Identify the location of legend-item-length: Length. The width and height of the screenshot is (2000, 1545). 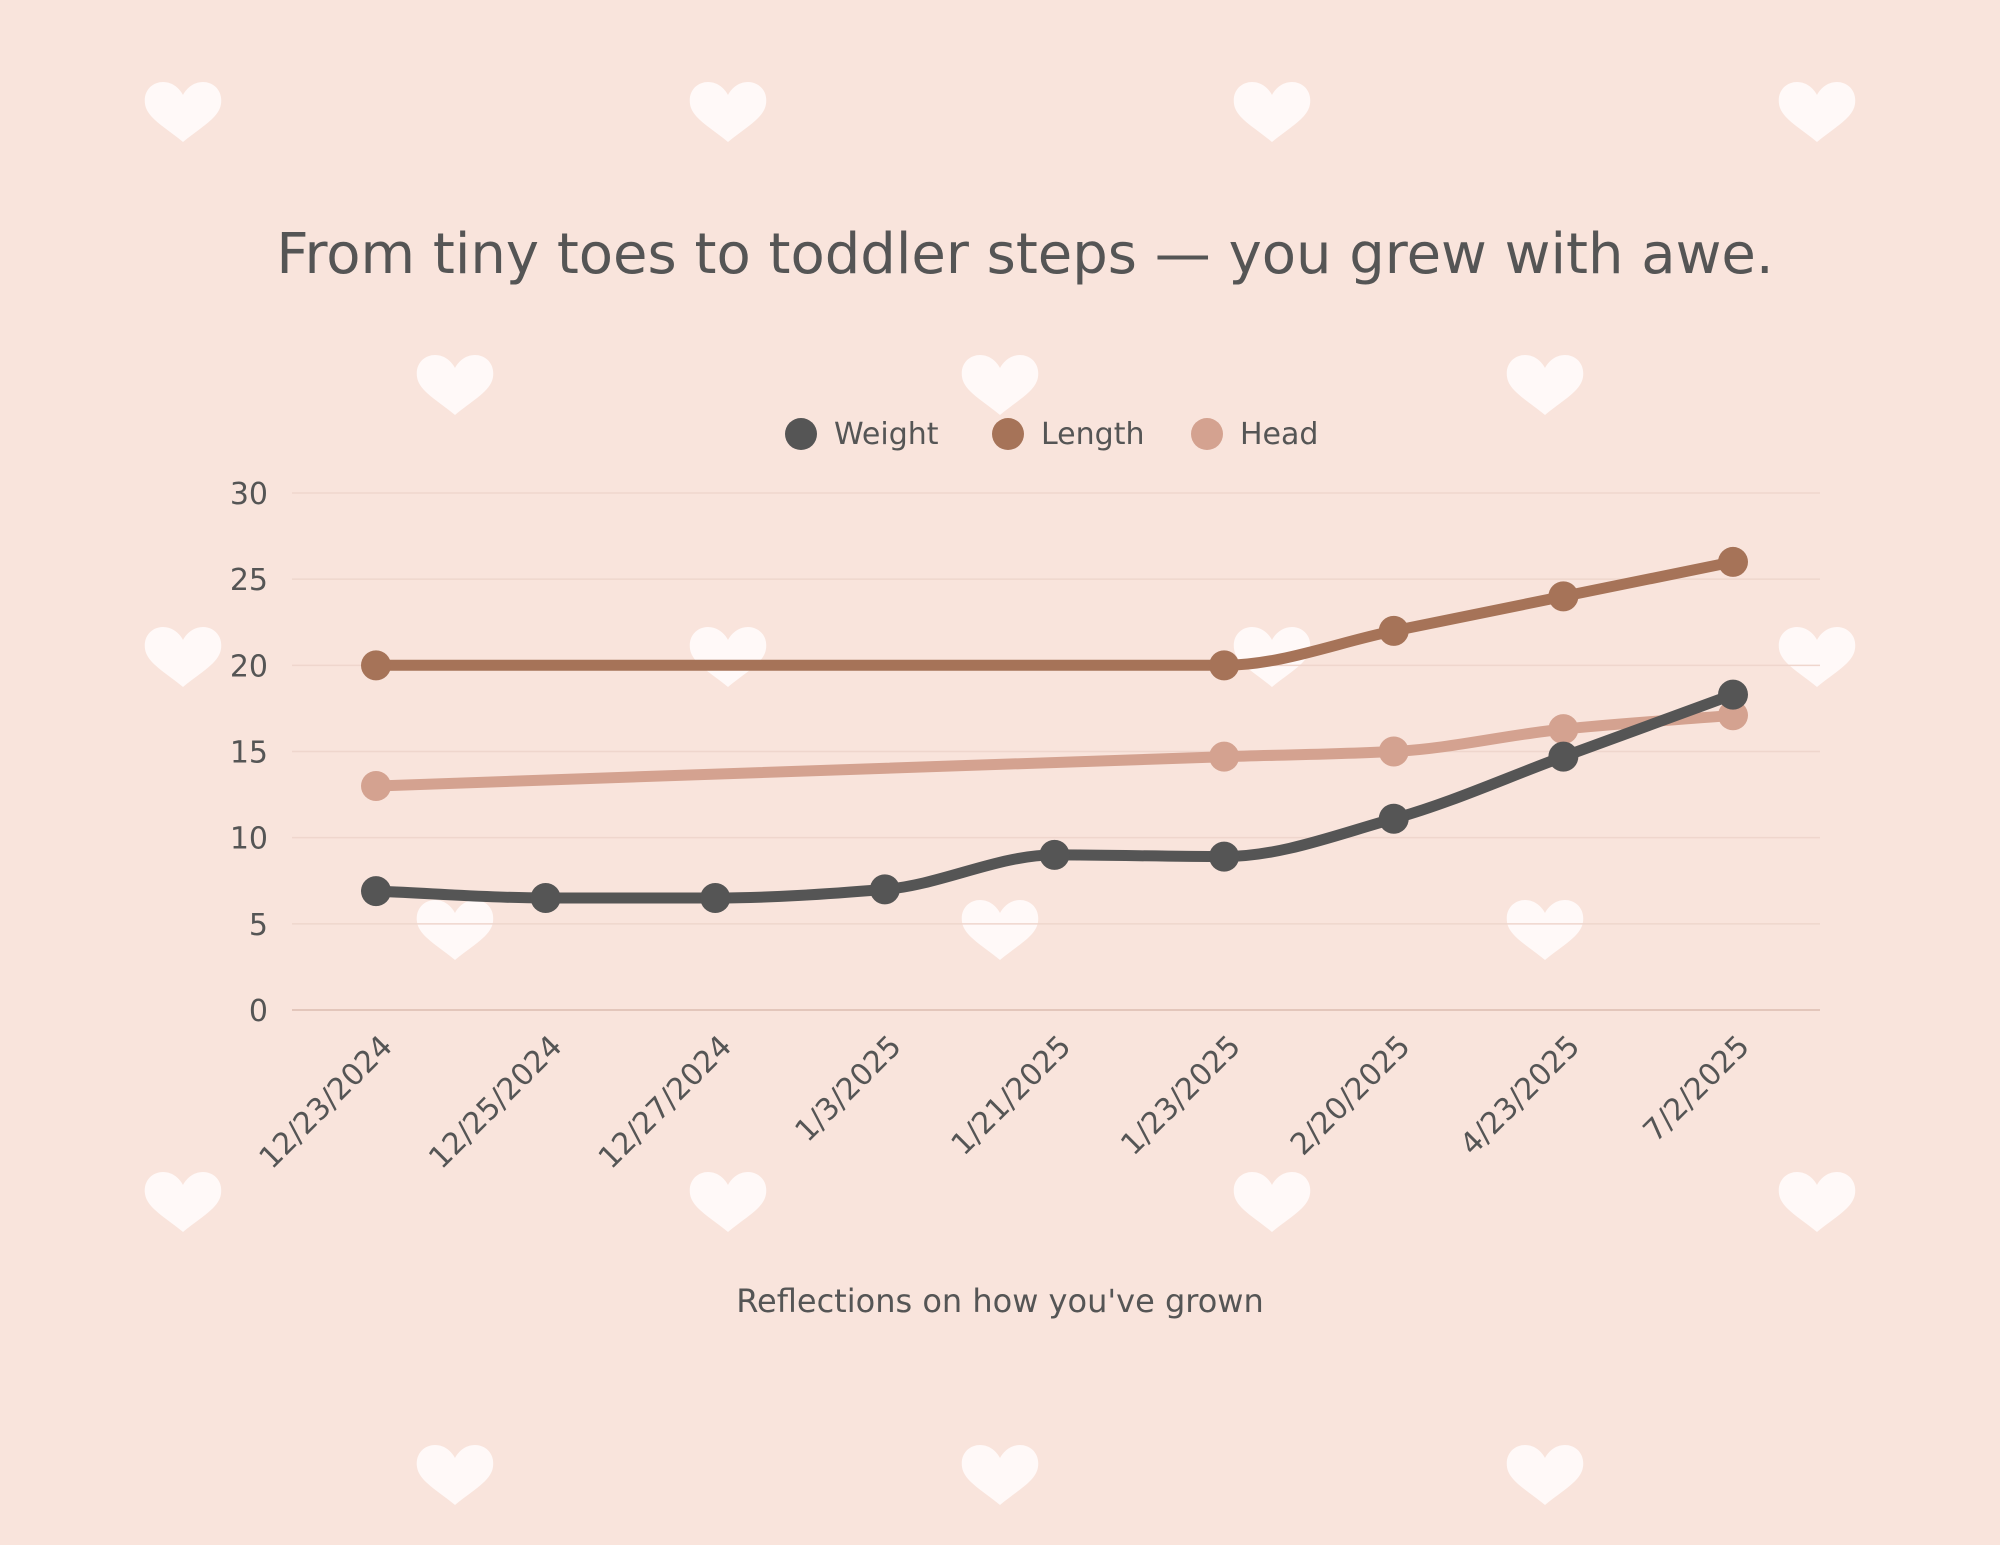
(1068, 434).